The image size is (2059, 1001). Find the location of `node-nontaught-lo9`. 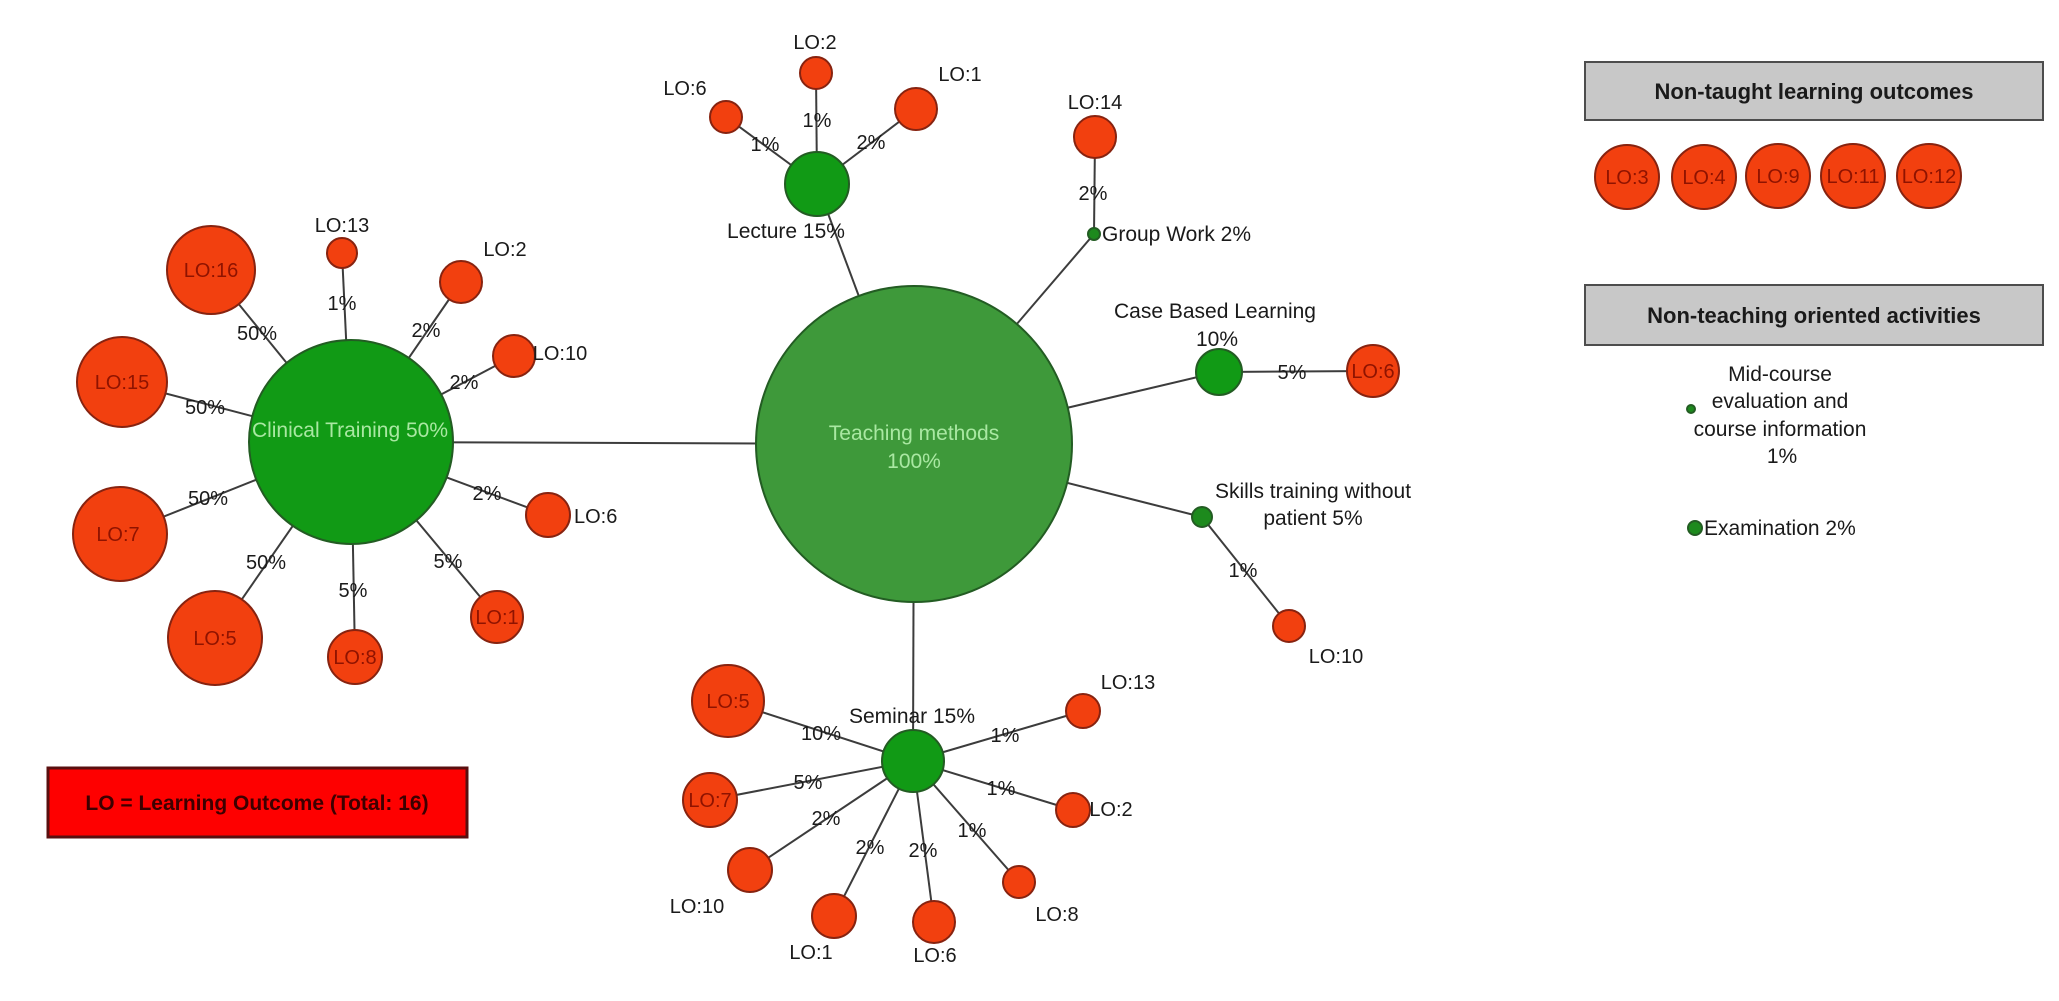

node-nontaught-lo9 is located at coordinates (1778, 176).